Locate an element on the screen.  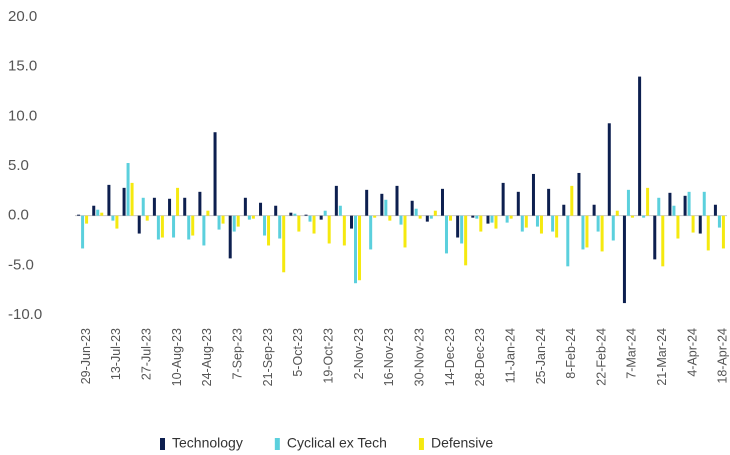
y-tick-label: -5.0 is located at coordinates (21, 264).